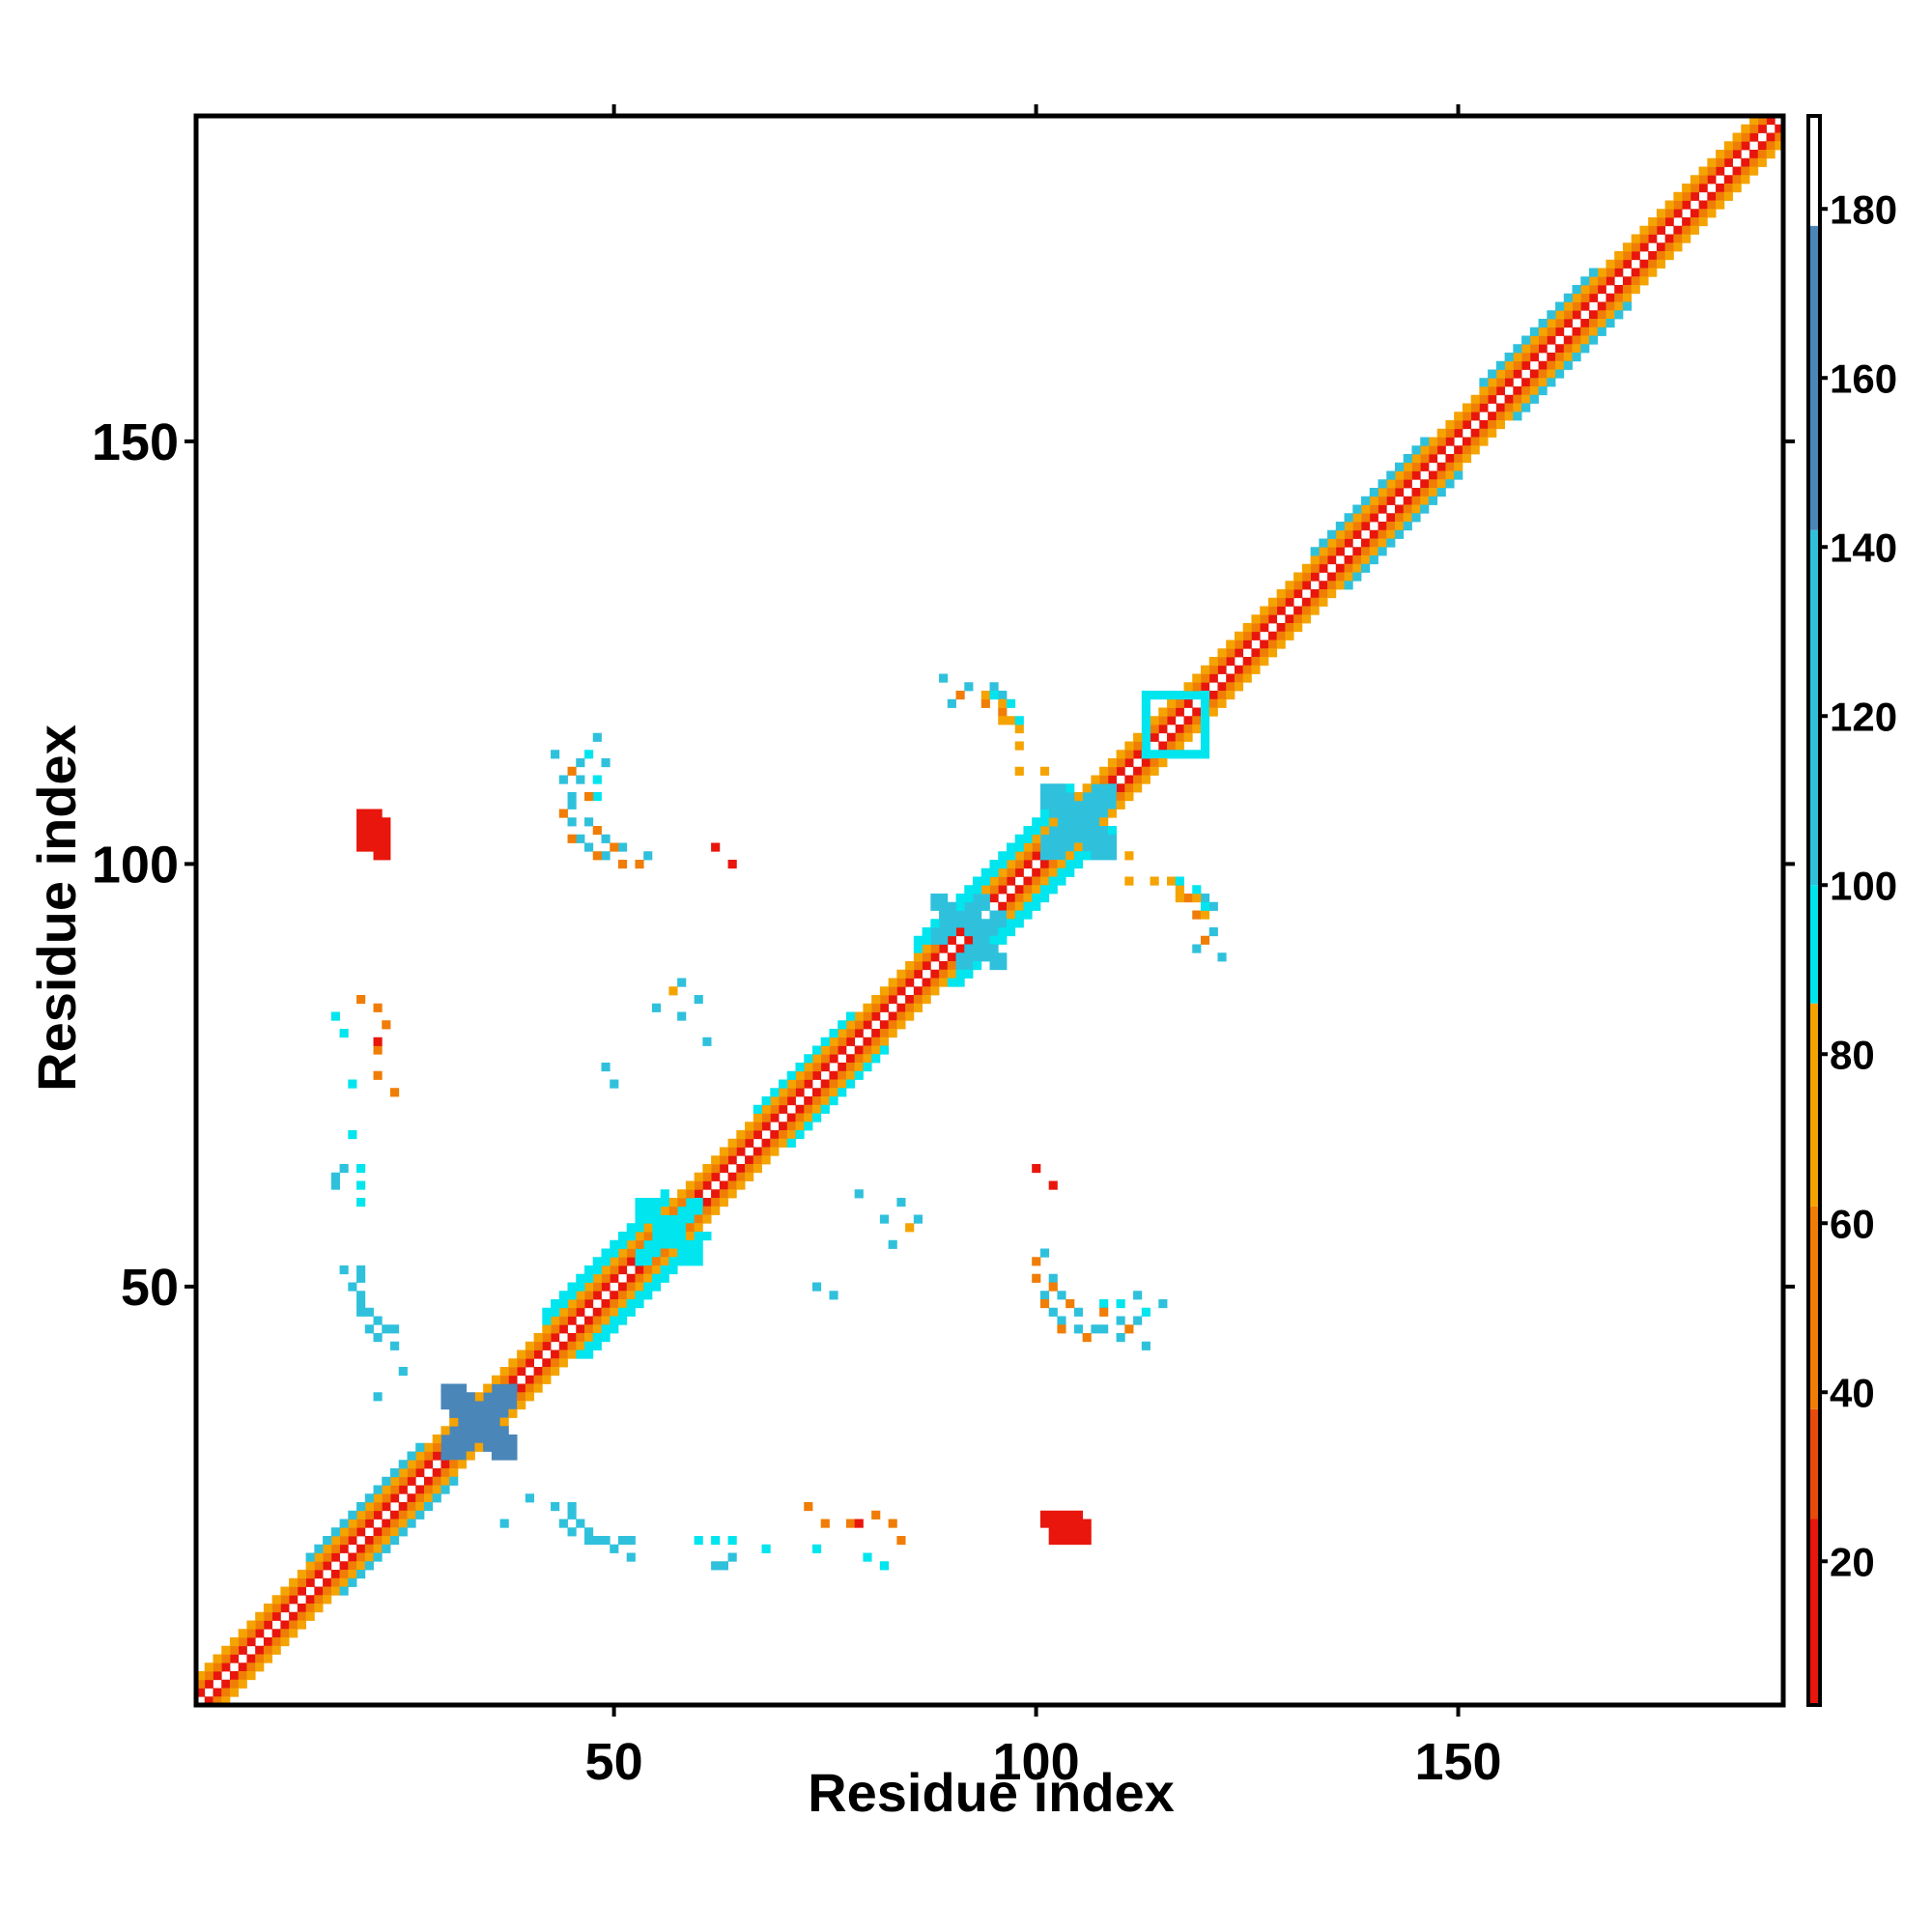 Image resolution: width=1932 pixels, height=1932 pixels. What do you see at coordinates (1814, 910) in the screenshot?
I see `colorbar-frame` at bounding box center [1814, 910].